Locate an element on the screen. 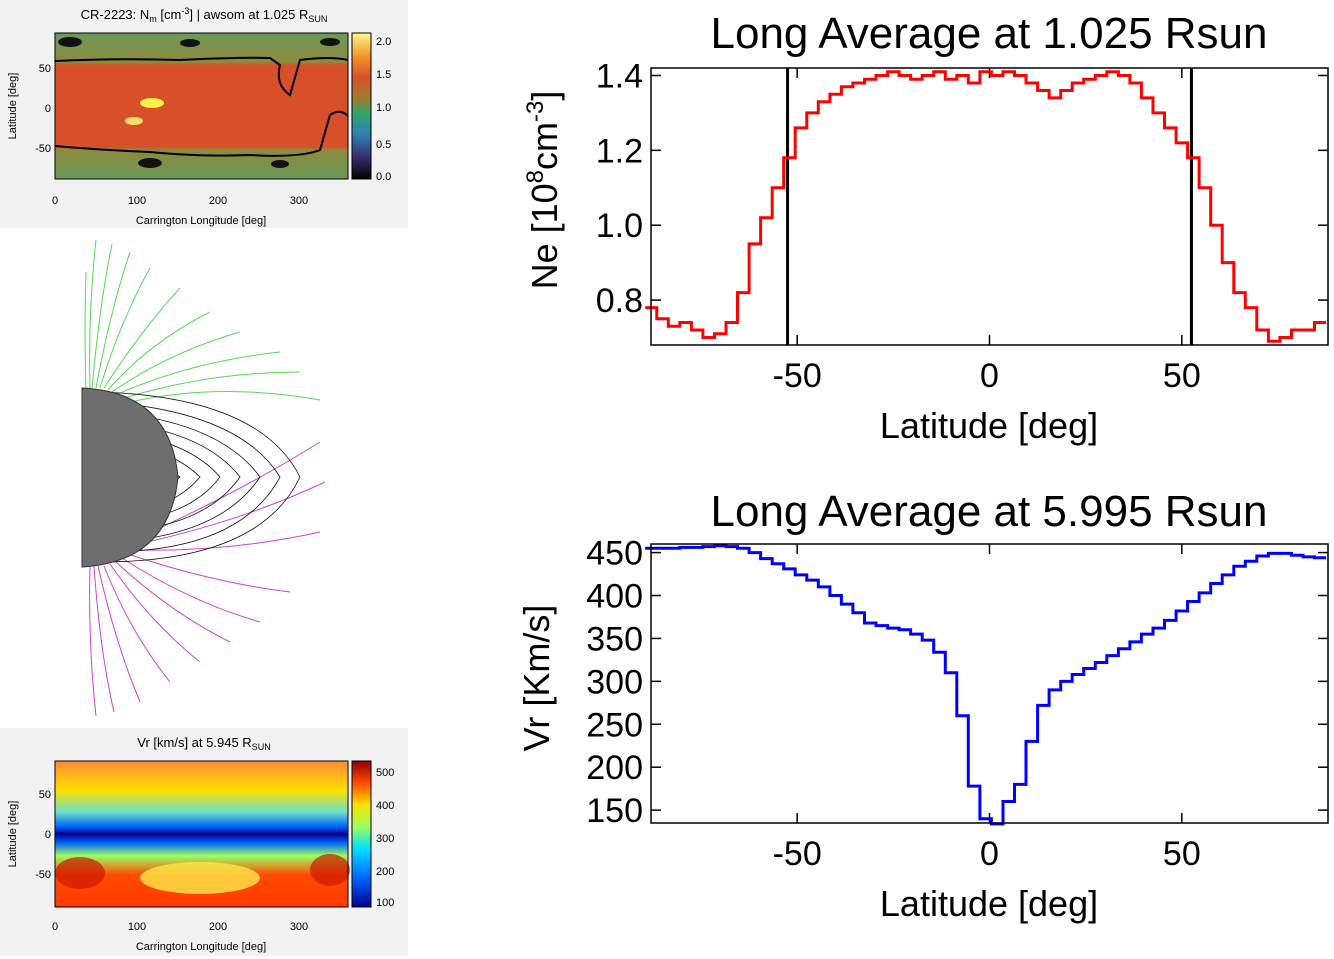  y-tick-label: 1.4 is located at coordinates (619, 76).